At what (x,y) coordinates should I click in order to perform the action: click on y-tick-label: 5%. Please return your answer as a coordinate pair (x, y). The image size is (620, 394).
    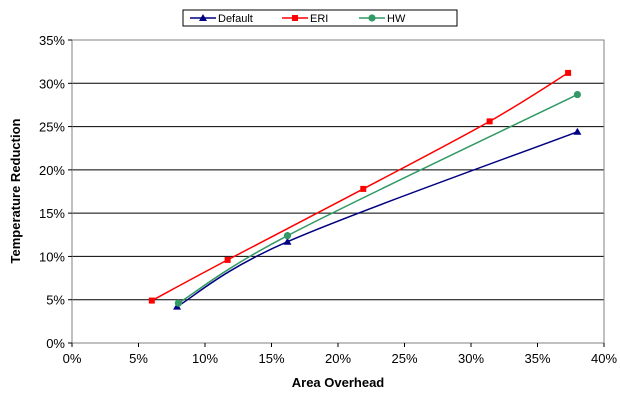
    Looking at the image, I should click on (55, 300).